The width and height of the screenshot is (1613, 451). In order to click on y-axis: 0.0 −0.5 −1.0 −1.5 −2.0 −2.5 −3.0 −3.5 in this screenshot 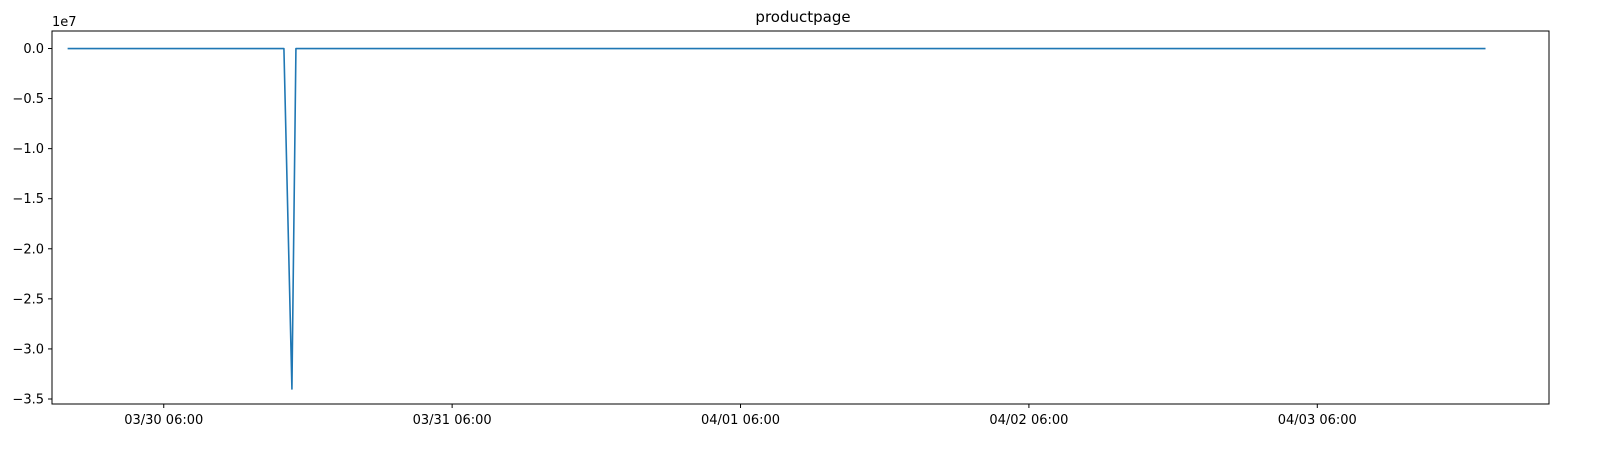, I will do `click(32, 224)`.